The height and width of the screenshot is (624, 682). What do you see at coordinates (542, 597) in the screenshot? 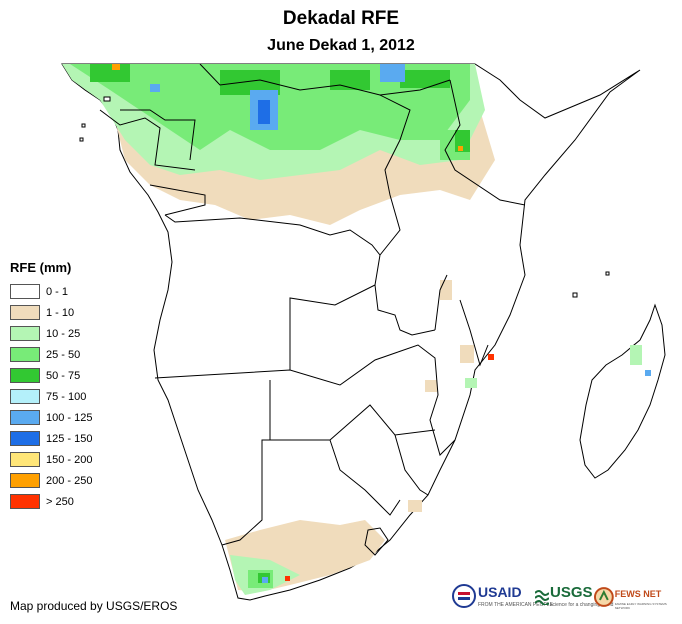
I see `usgs-wave-icon` at bounding box center [542, 597].